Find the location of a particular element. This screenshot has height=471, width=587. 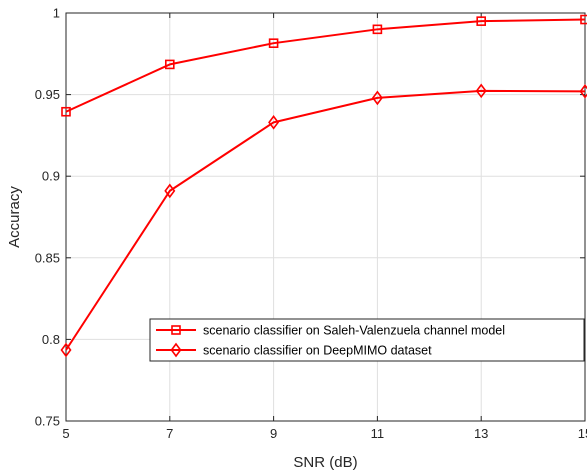

x-tick-label: 15 is located at coordinates (582, 433).